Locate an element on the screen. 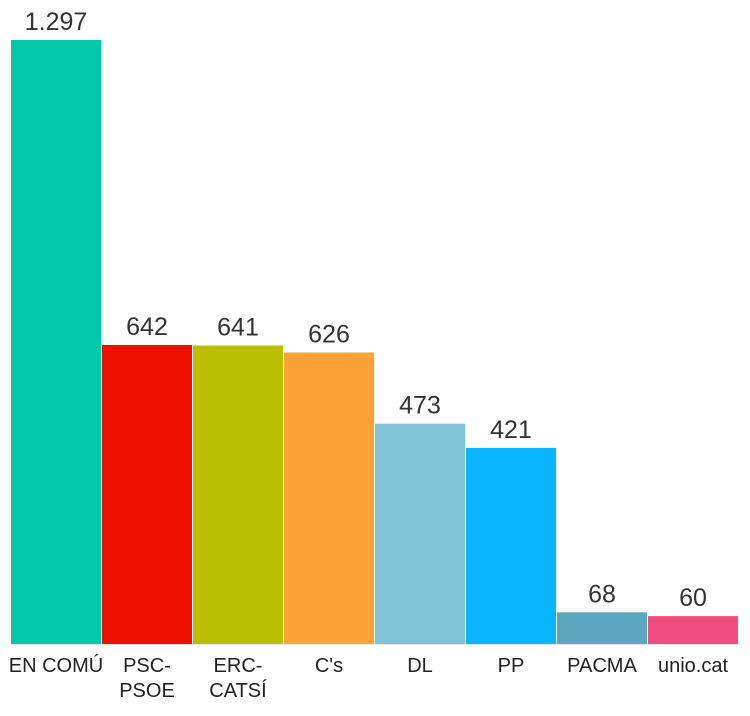 The height and width of the screenshot is (716, 750). category-label-3-line-0: C's is located at coordinates (329, 666).